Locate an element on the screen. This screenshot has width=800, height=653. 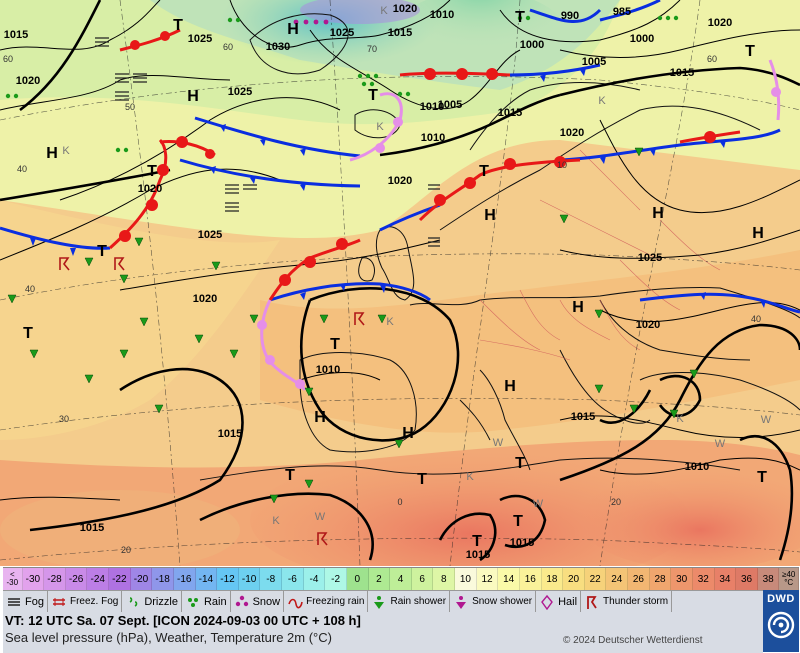
pressure-label: 985 is located at coordinates (622, 12).